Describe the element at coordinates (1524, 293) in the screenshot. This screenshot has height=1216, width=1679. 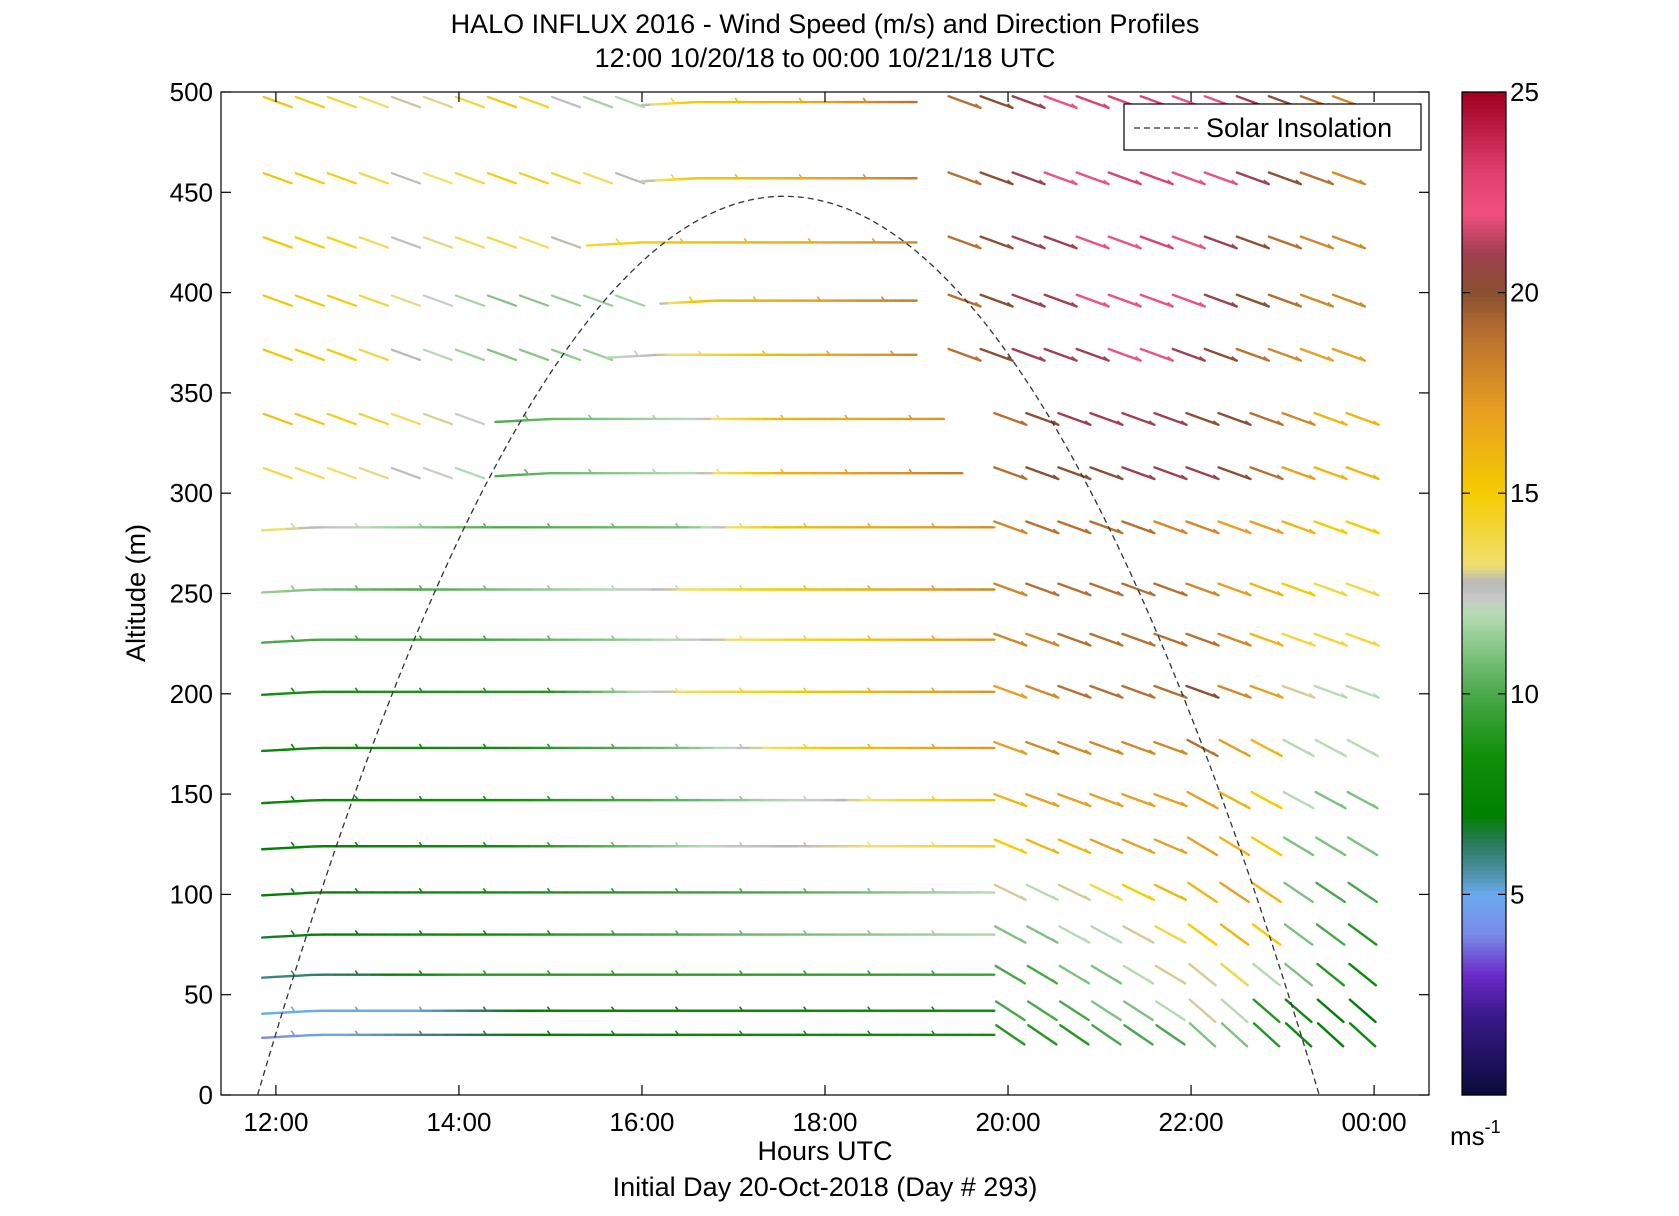
I see `colorbar-tick-label: 20` at that location.